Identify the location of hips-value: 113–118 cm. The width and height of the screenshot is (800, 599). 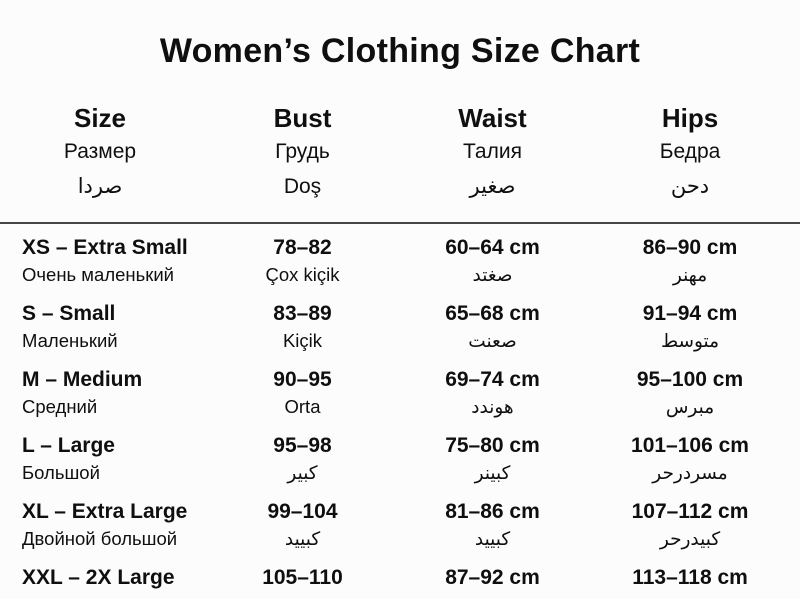
(690, 577).